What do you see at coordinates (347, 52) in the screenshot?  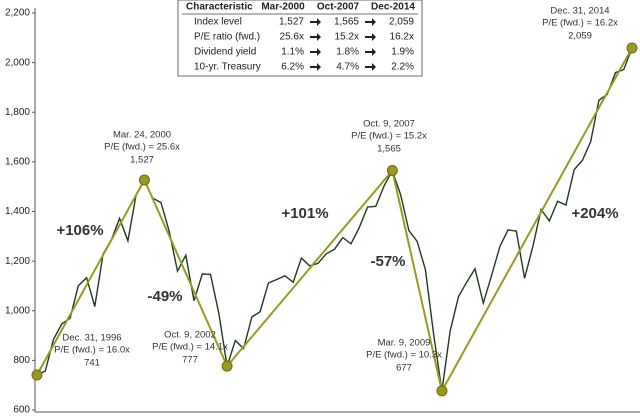 I see `table-cell: 1.8%` at bounding box center [347, 52].